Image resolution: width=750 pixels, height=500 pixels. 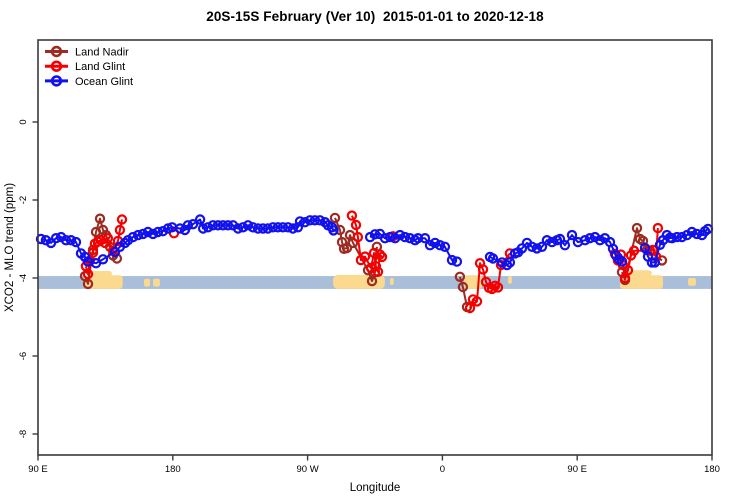 What do you see at coordinates (100, 67) in the screenshot?
I see `legend-label: Land Glint` at bounding box center [100, 67].